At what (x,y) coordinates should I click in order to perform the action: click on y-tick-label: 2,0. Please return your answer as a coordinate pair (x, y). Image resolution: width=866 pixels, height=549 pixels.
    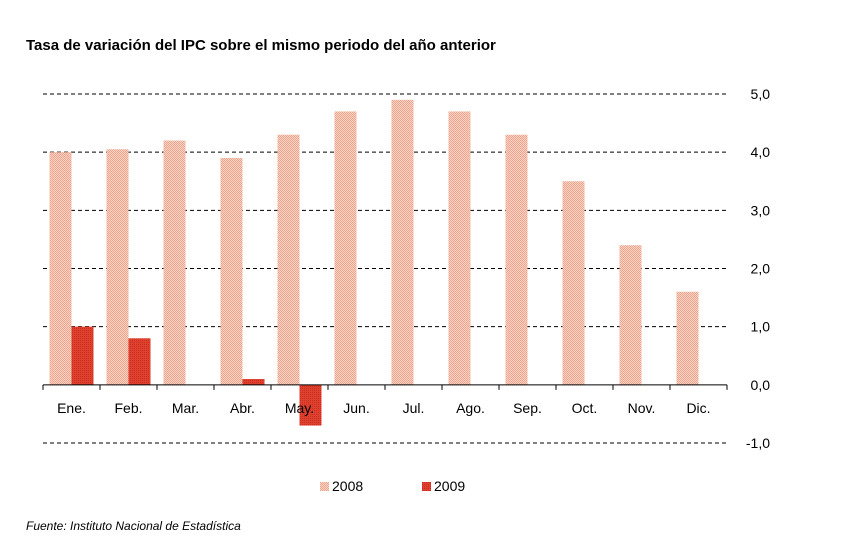
    Looking at the image, I should click on (761, 269).